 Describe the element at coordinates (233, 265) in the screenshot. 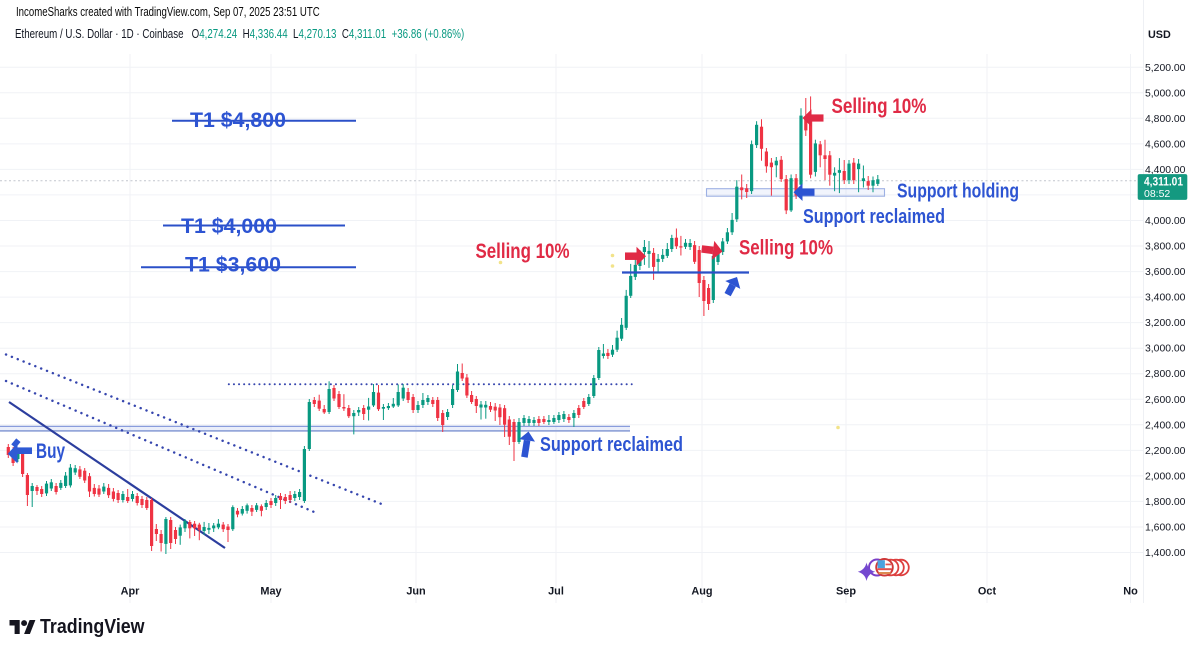

I see `svg-text: T1 $3,600` at that location.